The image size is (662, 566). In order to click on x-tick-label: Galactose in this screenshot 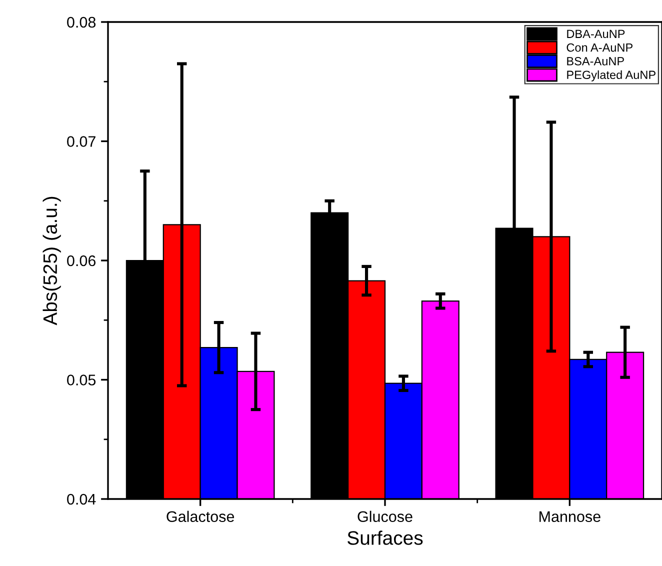, I will do `click(200, 516)`.